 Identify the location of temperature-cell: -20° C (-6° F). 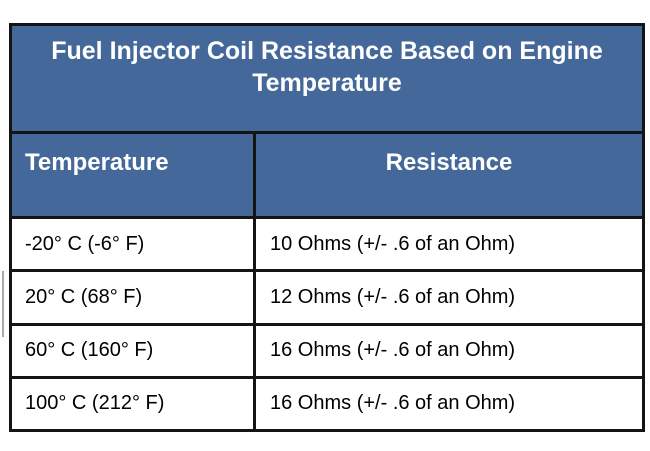
(134, 244).